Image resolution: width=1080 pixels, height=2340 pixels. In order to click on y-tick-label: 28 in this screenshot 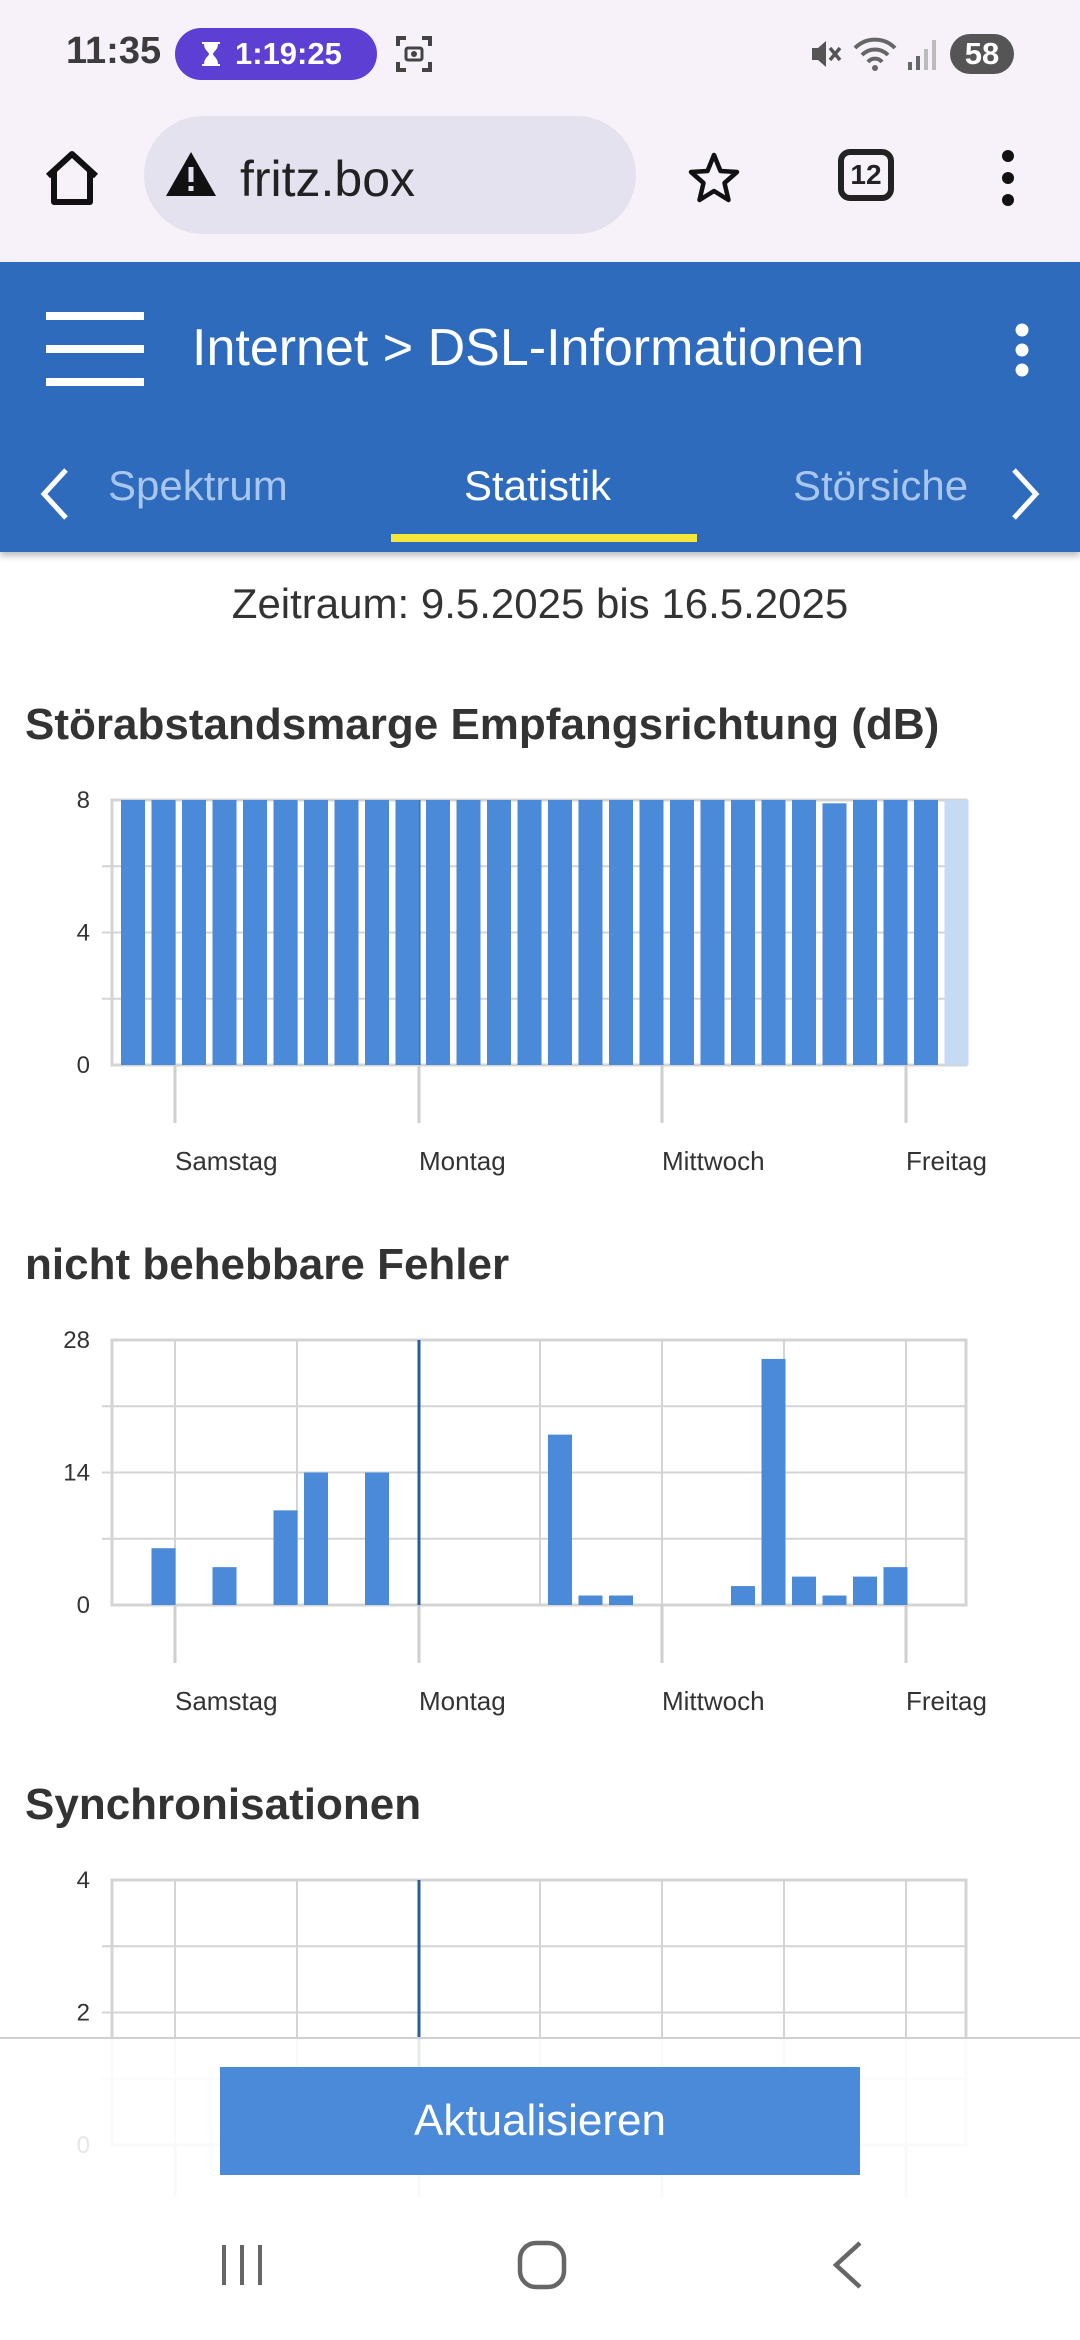, I will do `click(76, 1340)`.